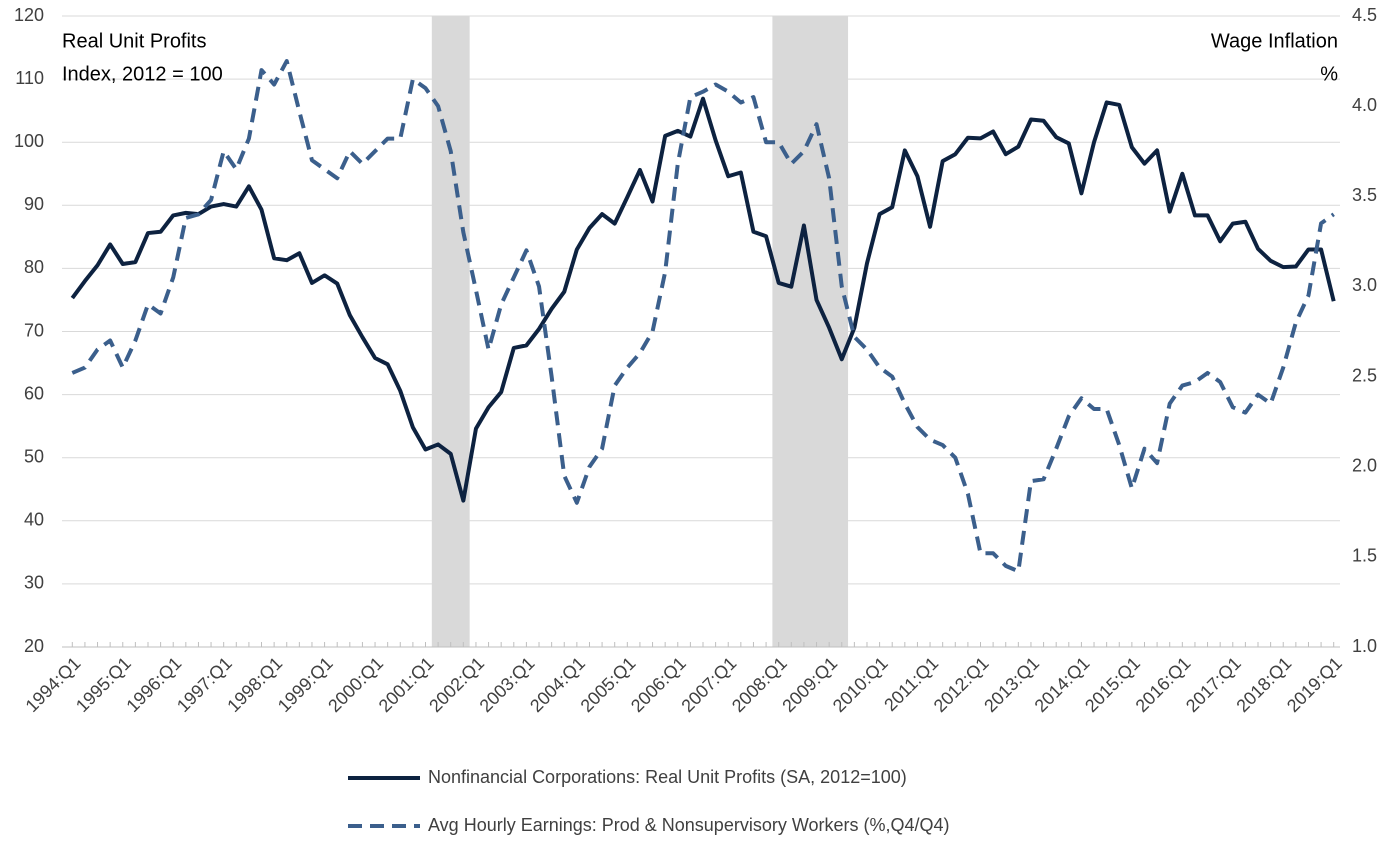 This screenshot has height=846, width=1396. What do you see at coordinates (809, 684) in the screenshot?
I see `x-tick-label: 2009:Q1` at bounding box center [809, 684].